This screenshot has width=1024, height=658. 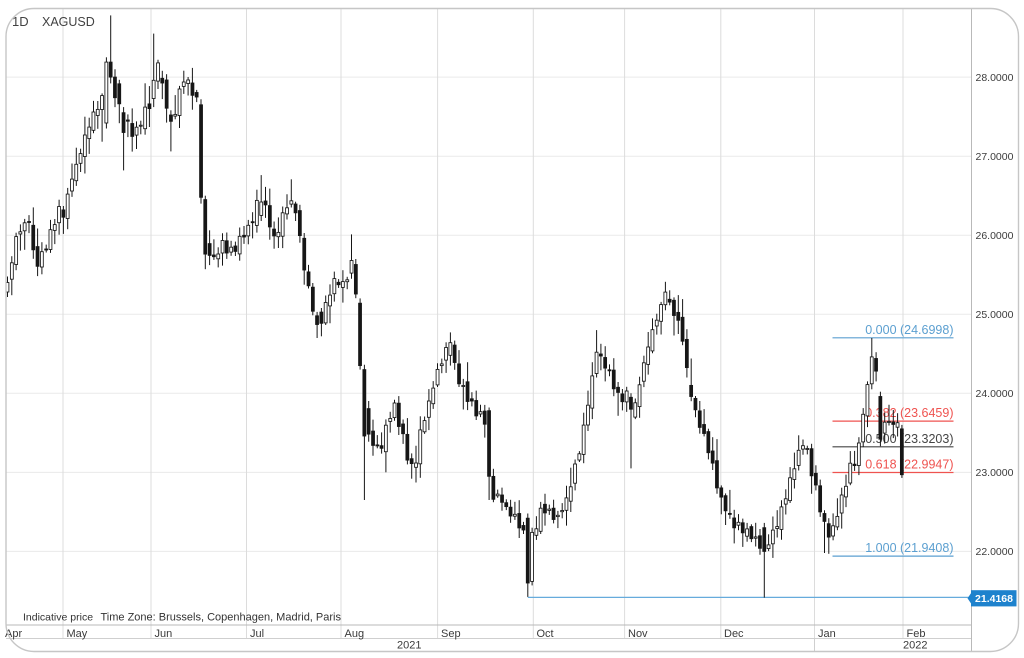 I want to click on svg-text: 27.0000, so click(x=995, y=157).